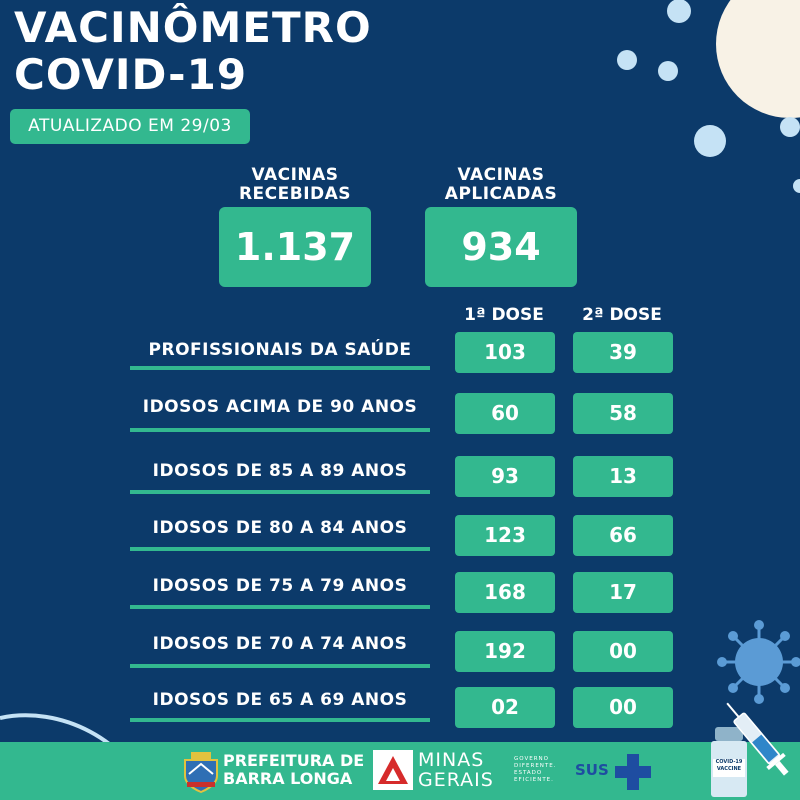  I want to click on vaccine-label-small: COVID-19, so click(729, 762).